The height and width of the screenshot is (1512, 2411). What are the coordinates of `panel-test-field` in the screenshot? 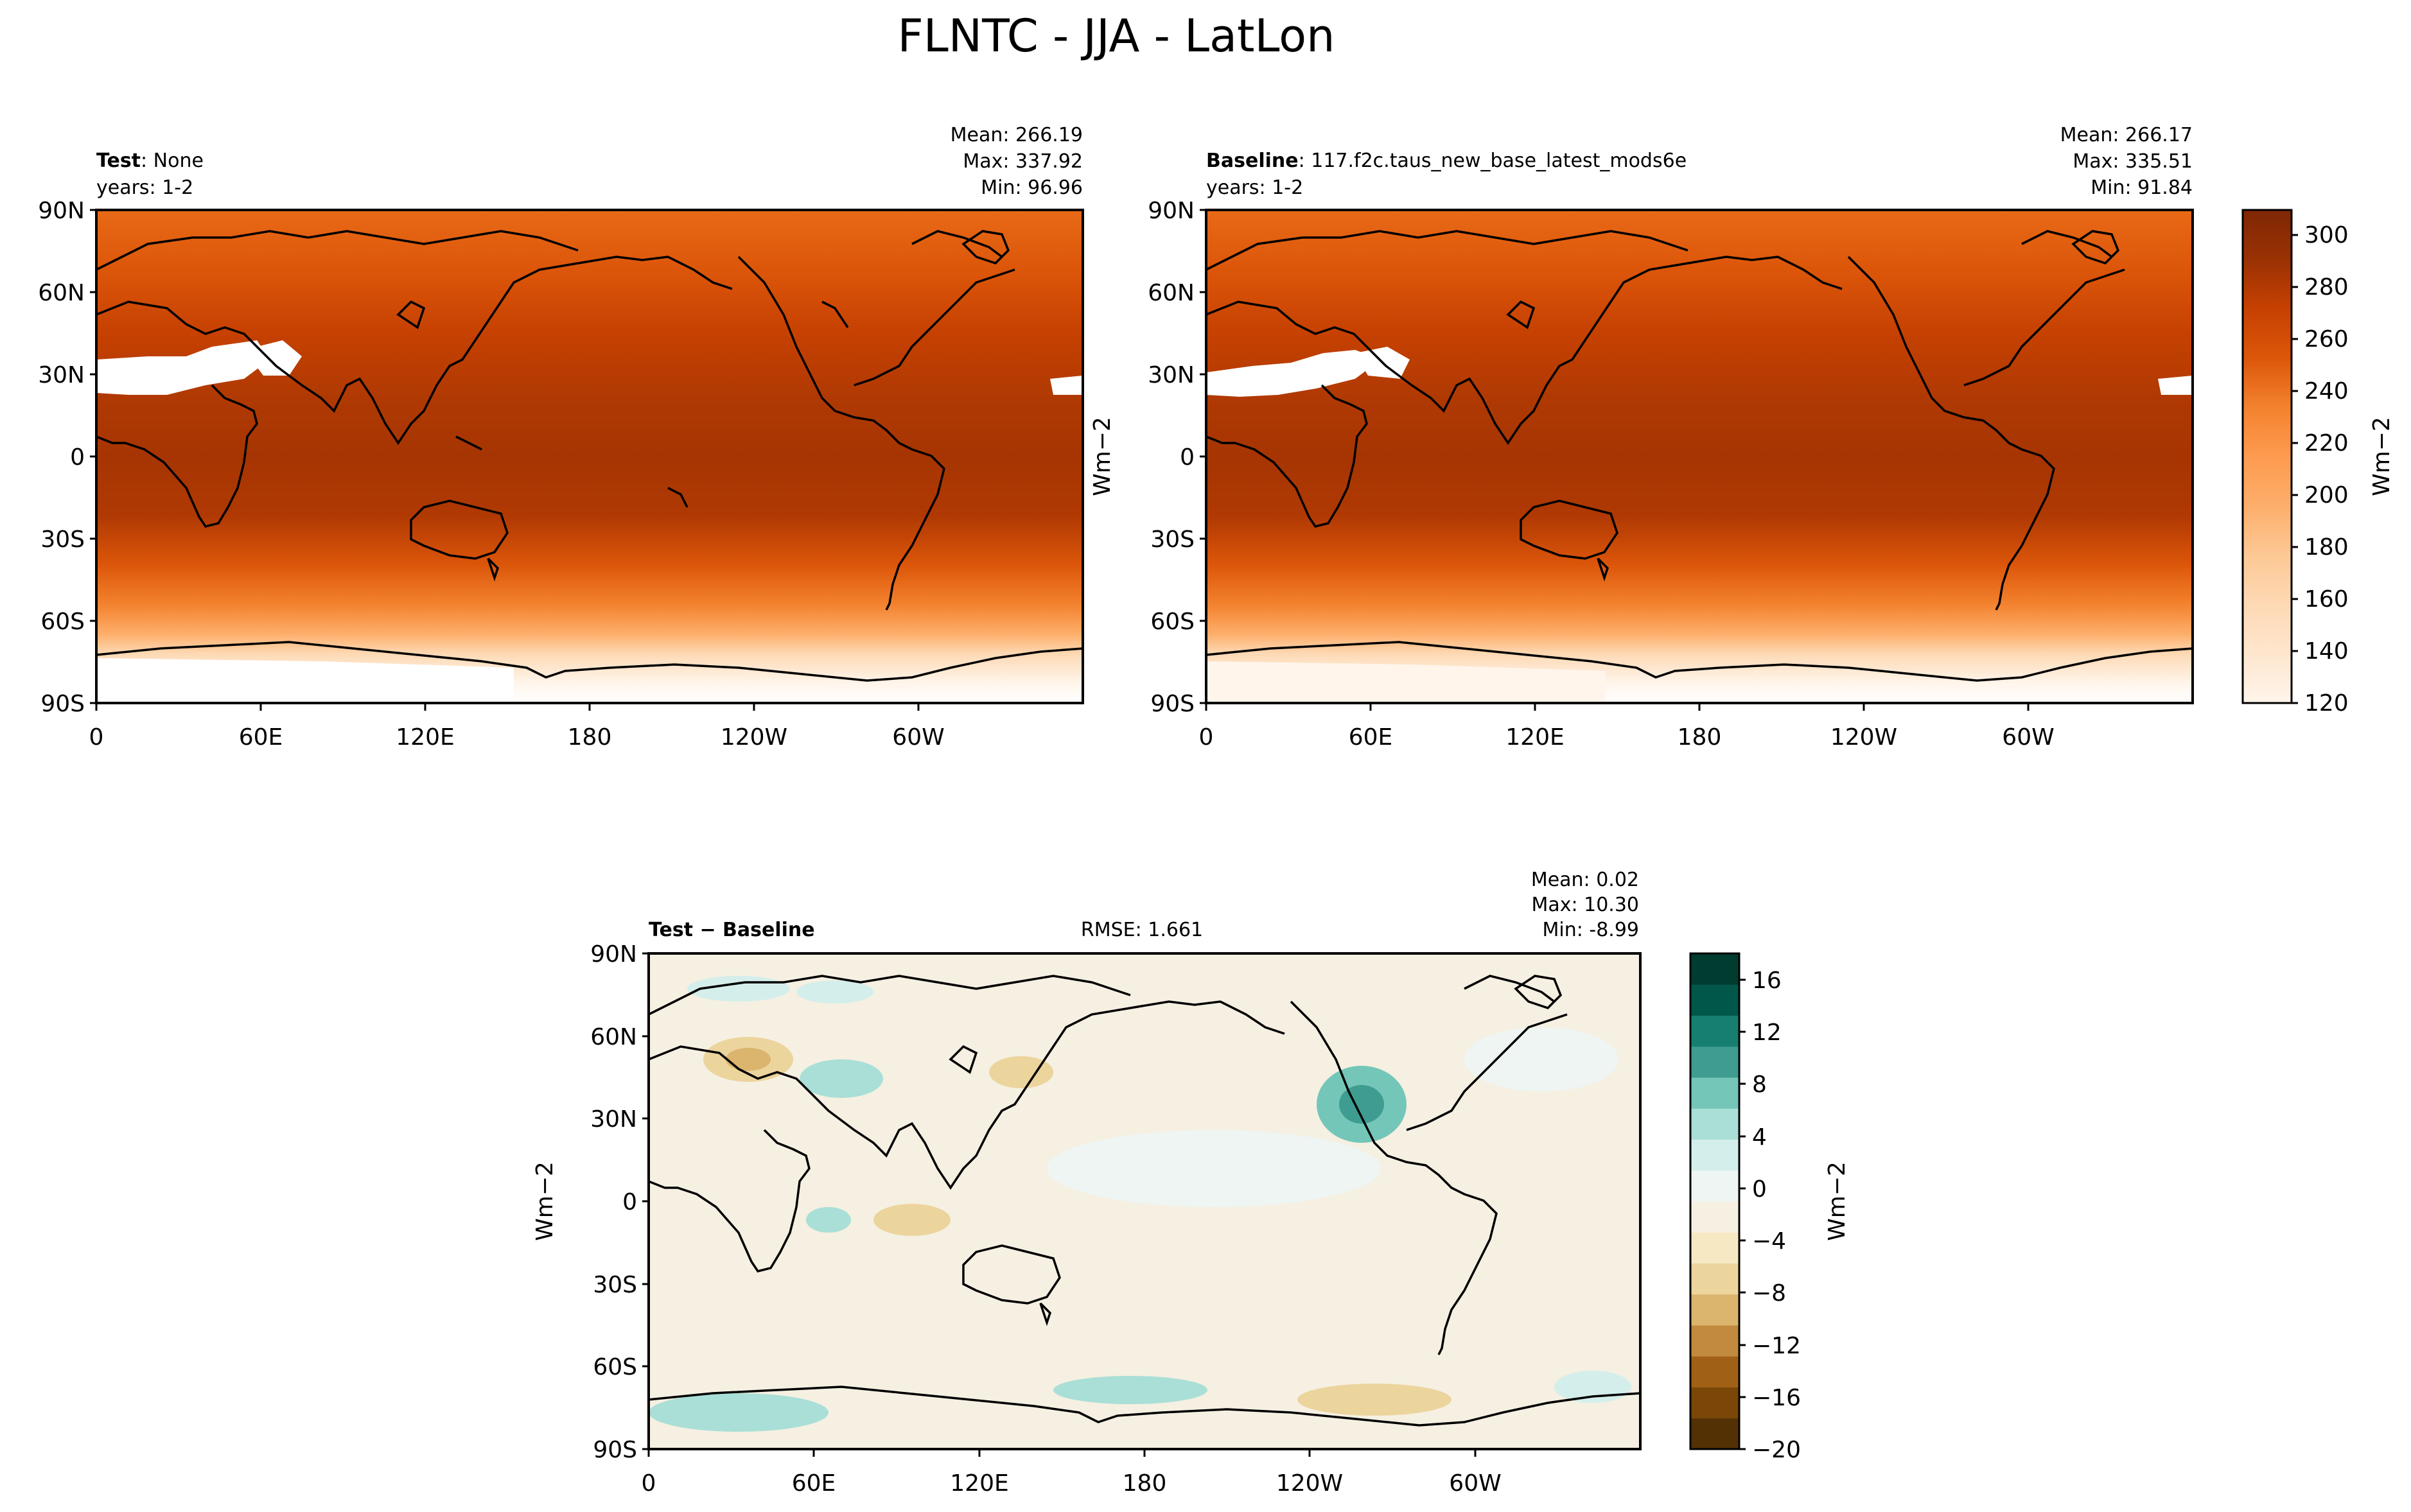 It's located at (590, 456).